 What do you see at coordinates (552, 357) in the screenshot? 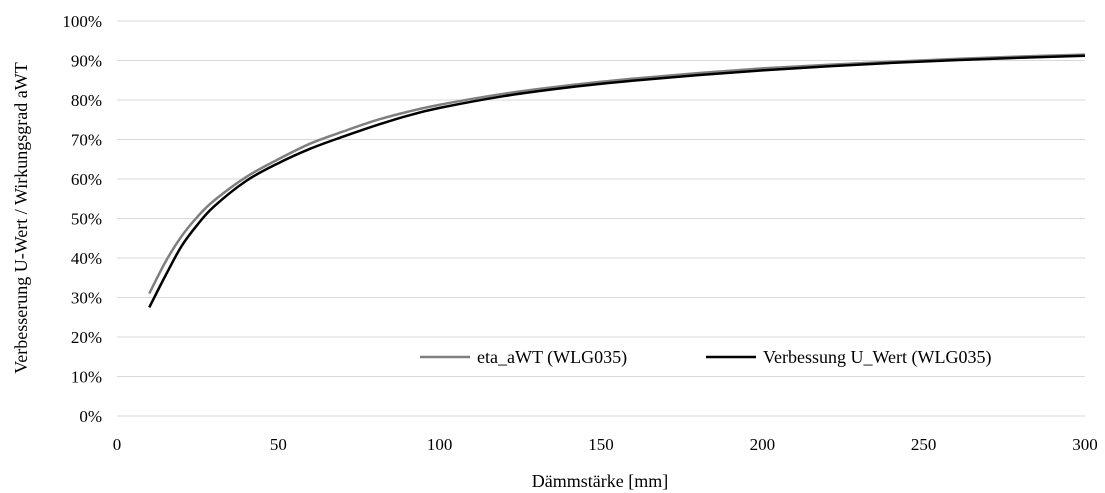
I see `legend-label-eta-awt: eta_aWT (WLG035)` at bounding box center [552, 357].